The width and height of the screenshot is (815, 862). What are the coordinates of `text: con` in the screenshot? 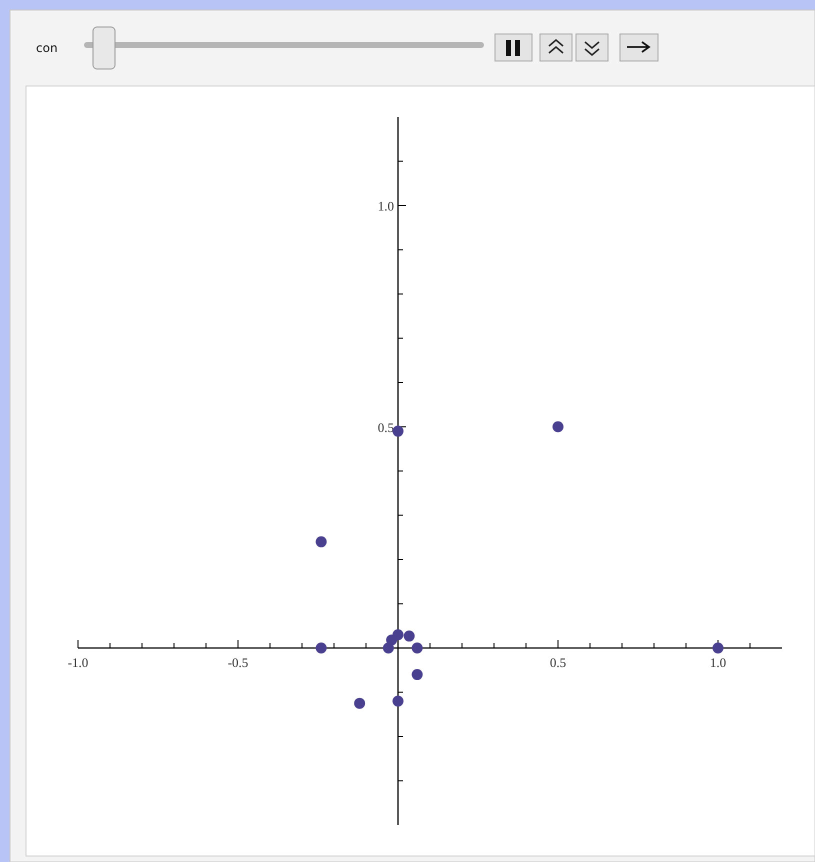 It's located at (47, 48).